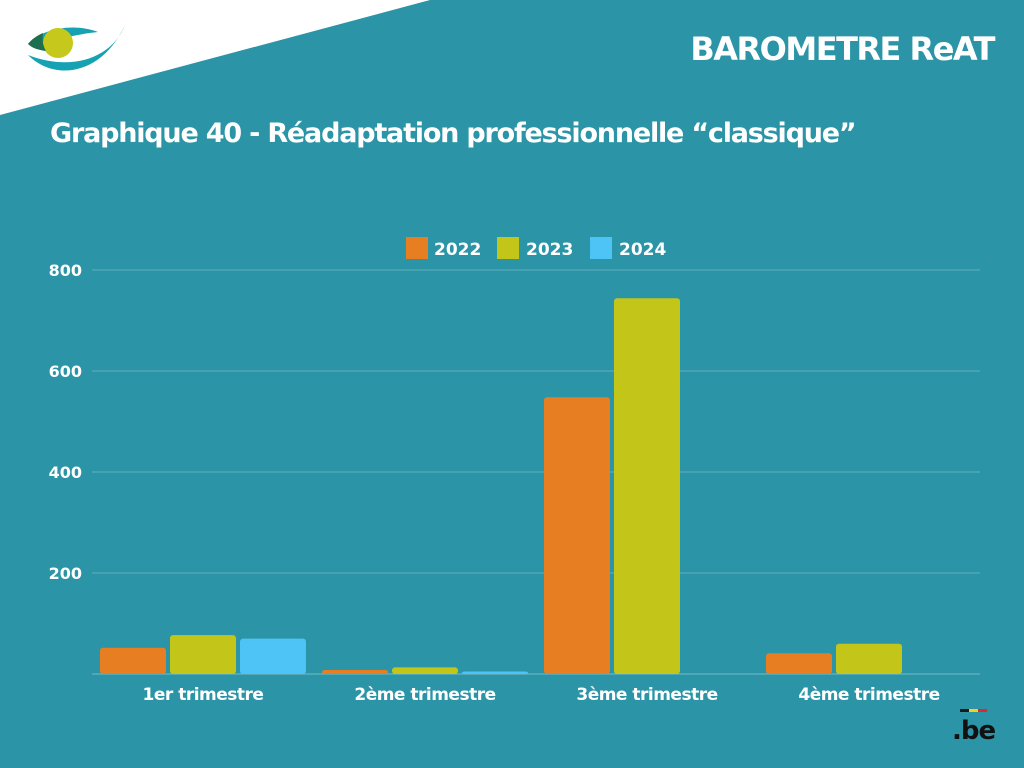 The width and height of the screenshot is (1024, 768). Describe the element at coordinates (508, 248) in the screenshot. I see `legend-swatch-2023` at that location.